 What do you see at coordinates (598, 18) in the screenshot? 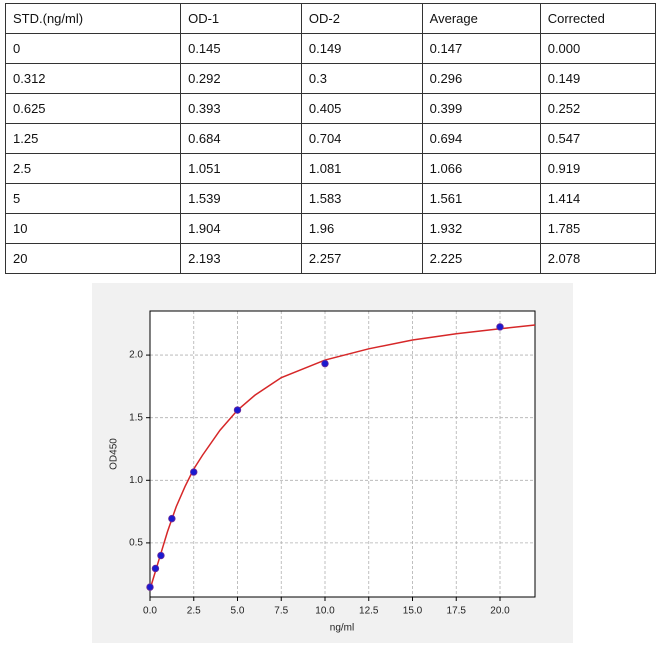
I see `header-cell: Corrected` at bounding box center [598, 18].